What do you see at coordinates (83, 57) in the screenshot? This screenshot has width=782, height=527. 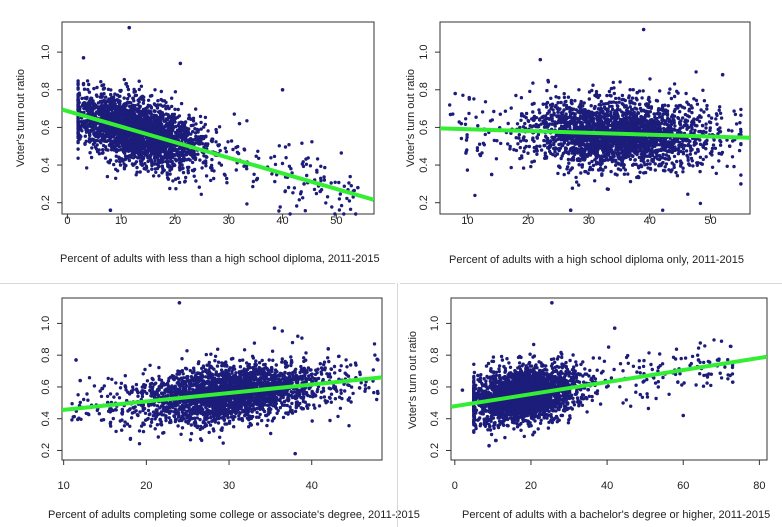 I see `outlier-point` at bounding box center [83, 57].